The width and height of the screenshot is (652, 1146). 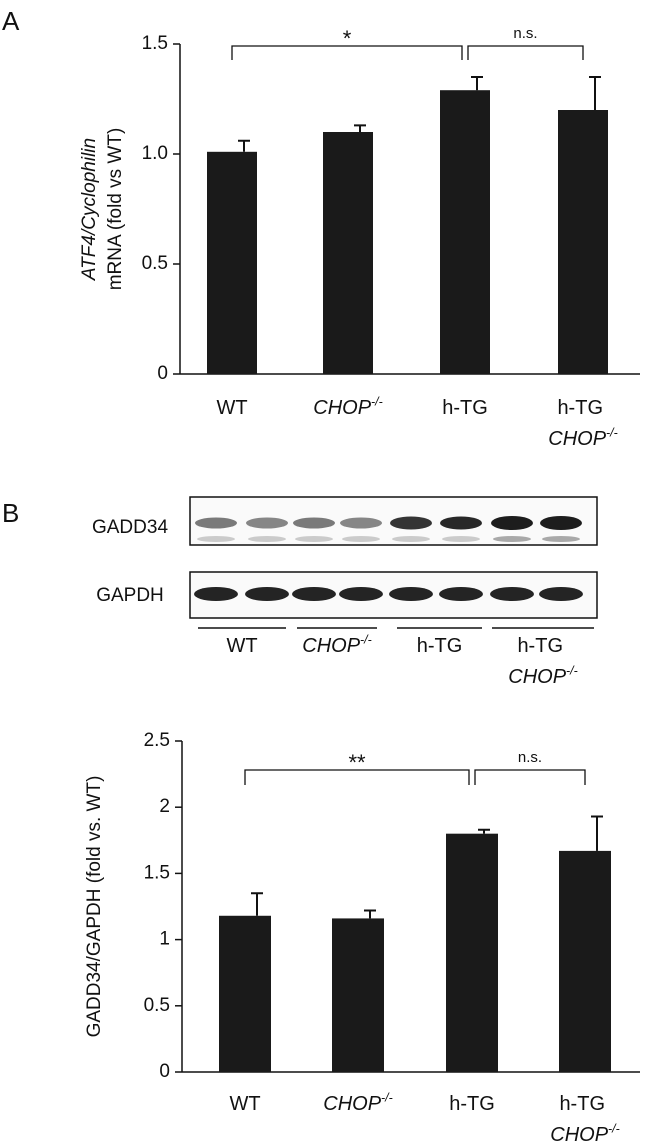 I want to click on y-axis-label: GADD34/GAPDH (fold vs. WT), so click(x=94, y=907).